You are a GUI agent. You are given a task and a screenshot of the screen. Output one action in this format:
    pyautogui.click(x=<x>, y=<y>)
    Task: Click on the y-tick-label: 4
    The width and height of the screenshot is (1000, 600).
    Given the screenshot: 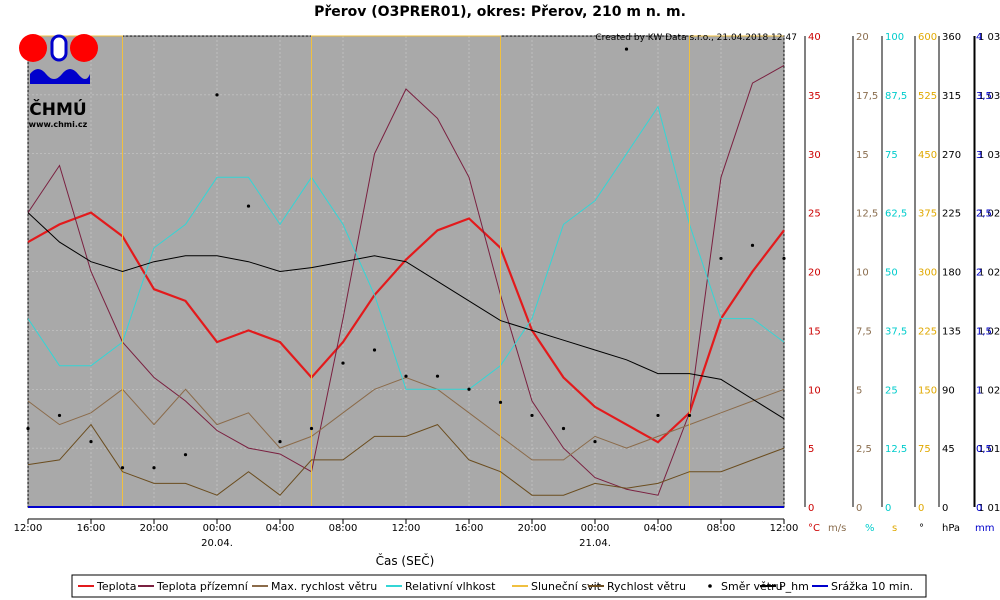 What is the action you would take?
    pyautogui.click(x=979, y=37)
    